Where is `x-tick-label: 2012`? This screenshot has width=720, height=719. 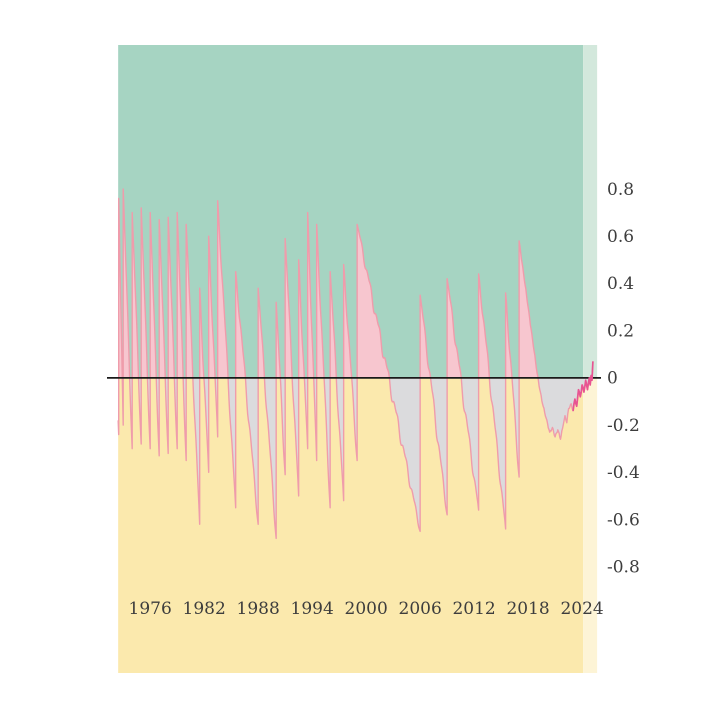
x-tick-label: 2012 is located at coordinates (473, 609).